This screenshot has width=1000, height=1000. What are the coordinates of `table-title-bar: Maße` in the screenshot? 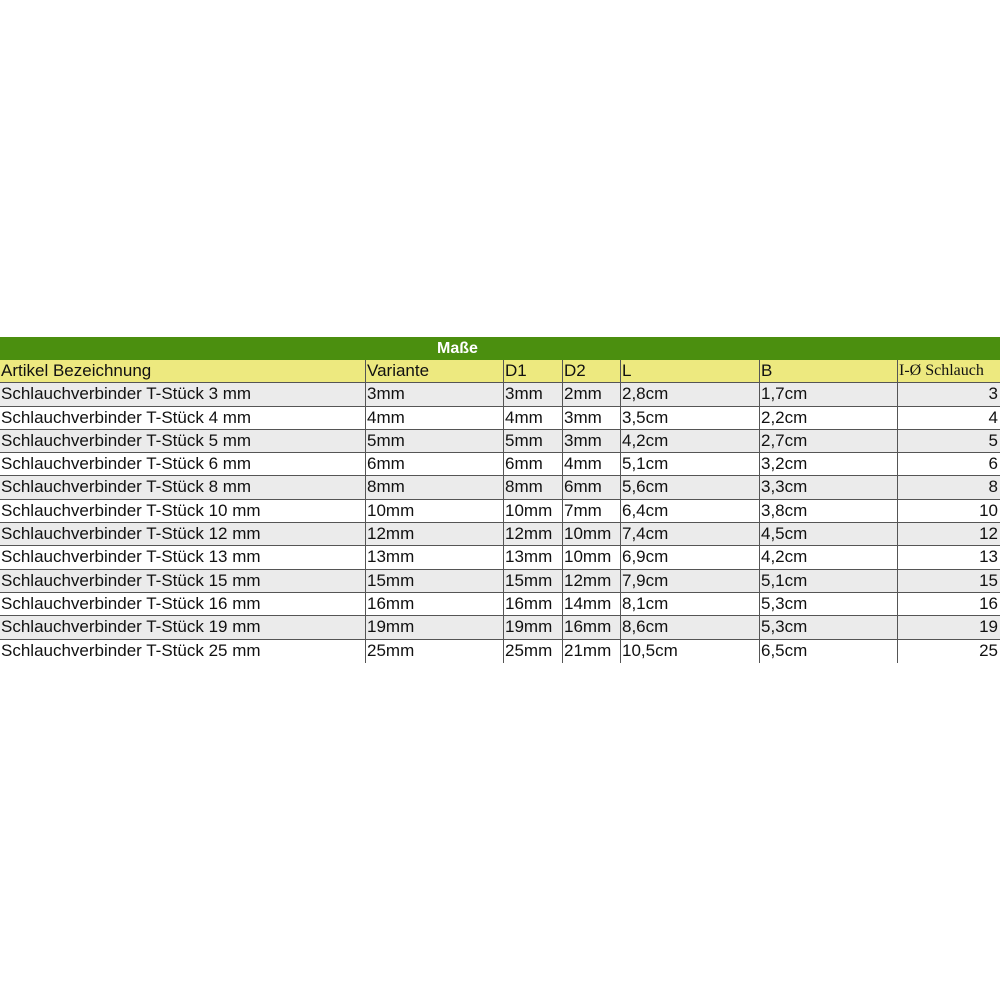 It's located at (500, 348).